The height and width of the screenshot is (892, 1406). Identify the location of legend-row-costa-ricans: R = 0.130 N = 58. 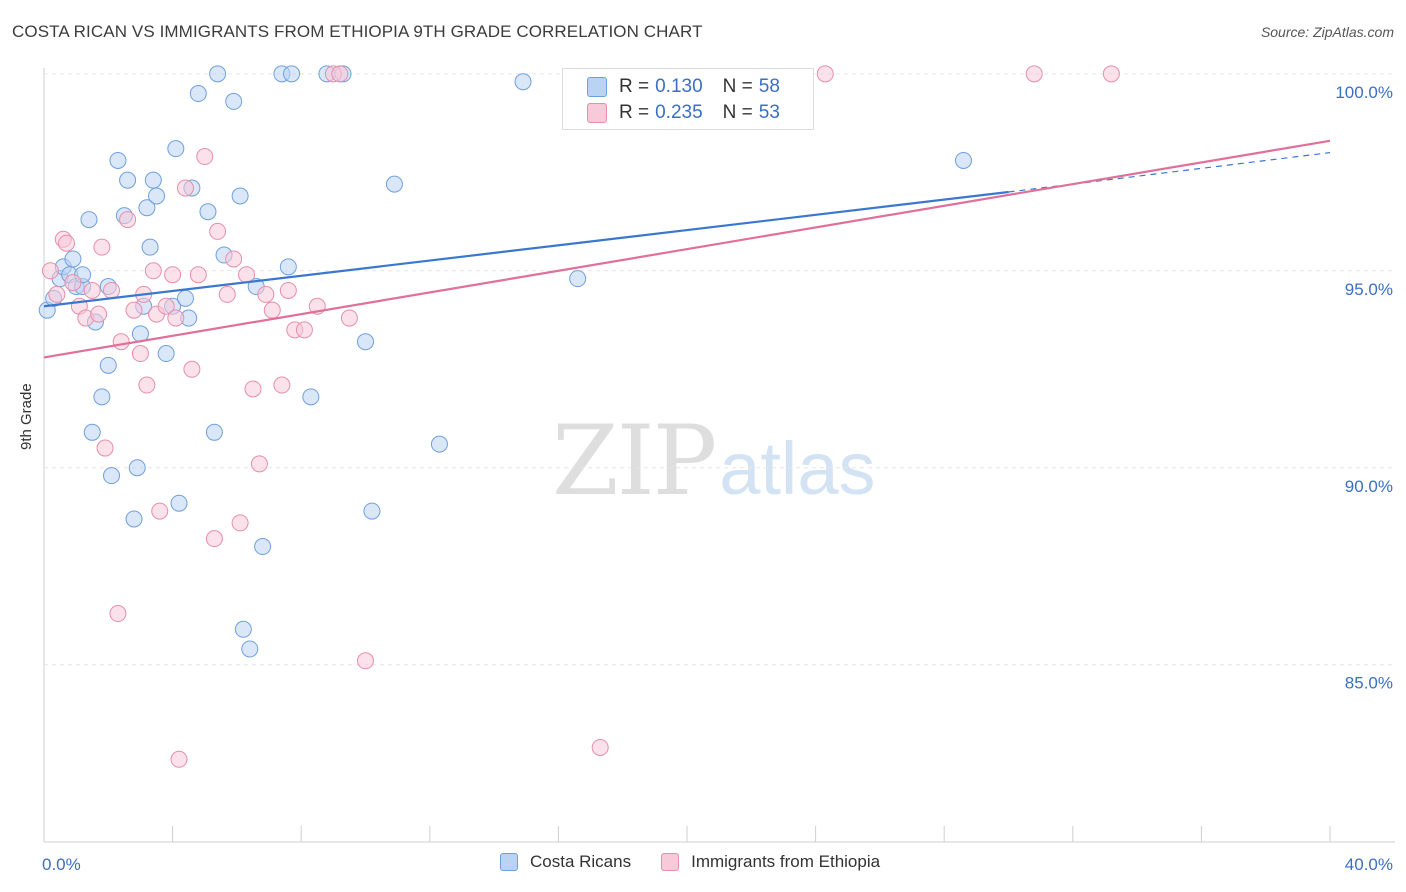
(683, 87).